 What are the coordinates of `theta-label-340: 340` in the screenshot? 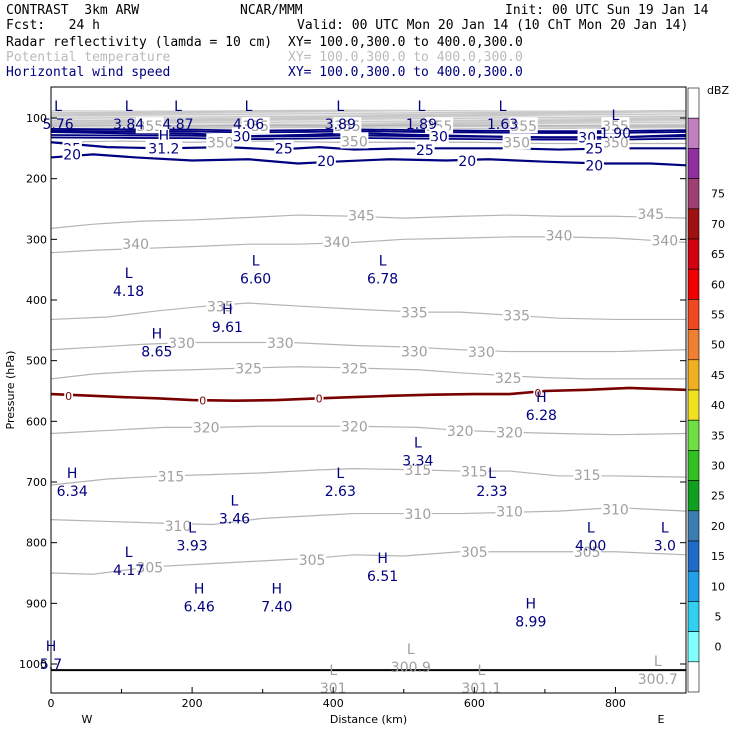 It's located at (664, 241).